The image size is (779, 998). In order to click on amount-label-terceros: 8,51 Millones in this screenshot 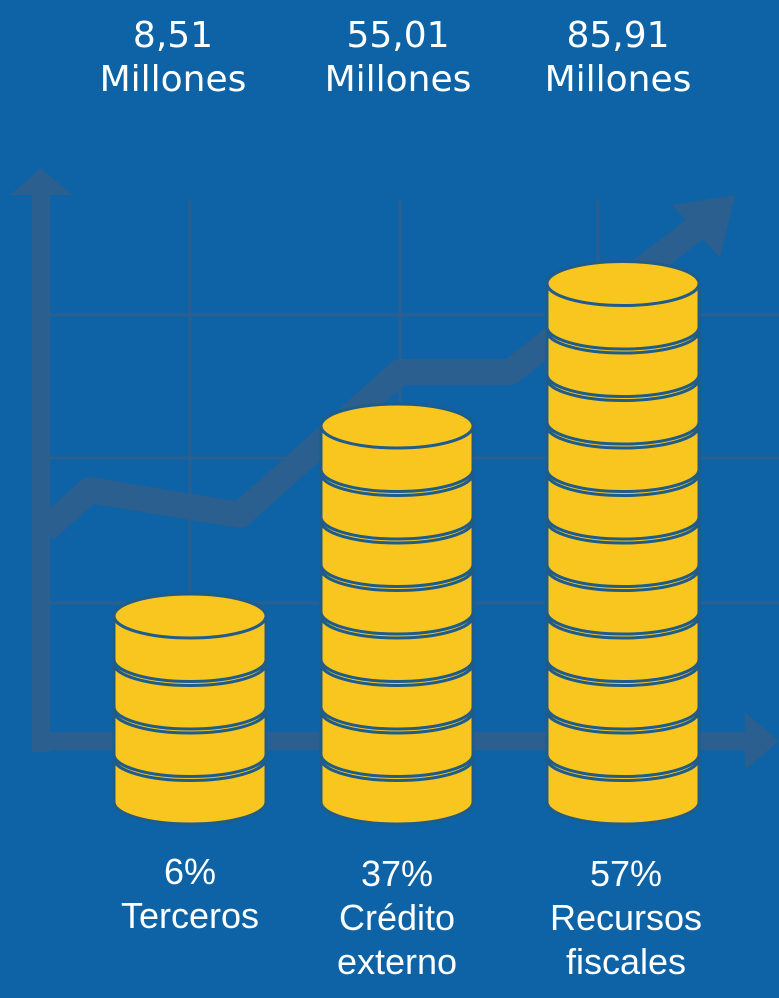, I will do `click(173, 58)`.